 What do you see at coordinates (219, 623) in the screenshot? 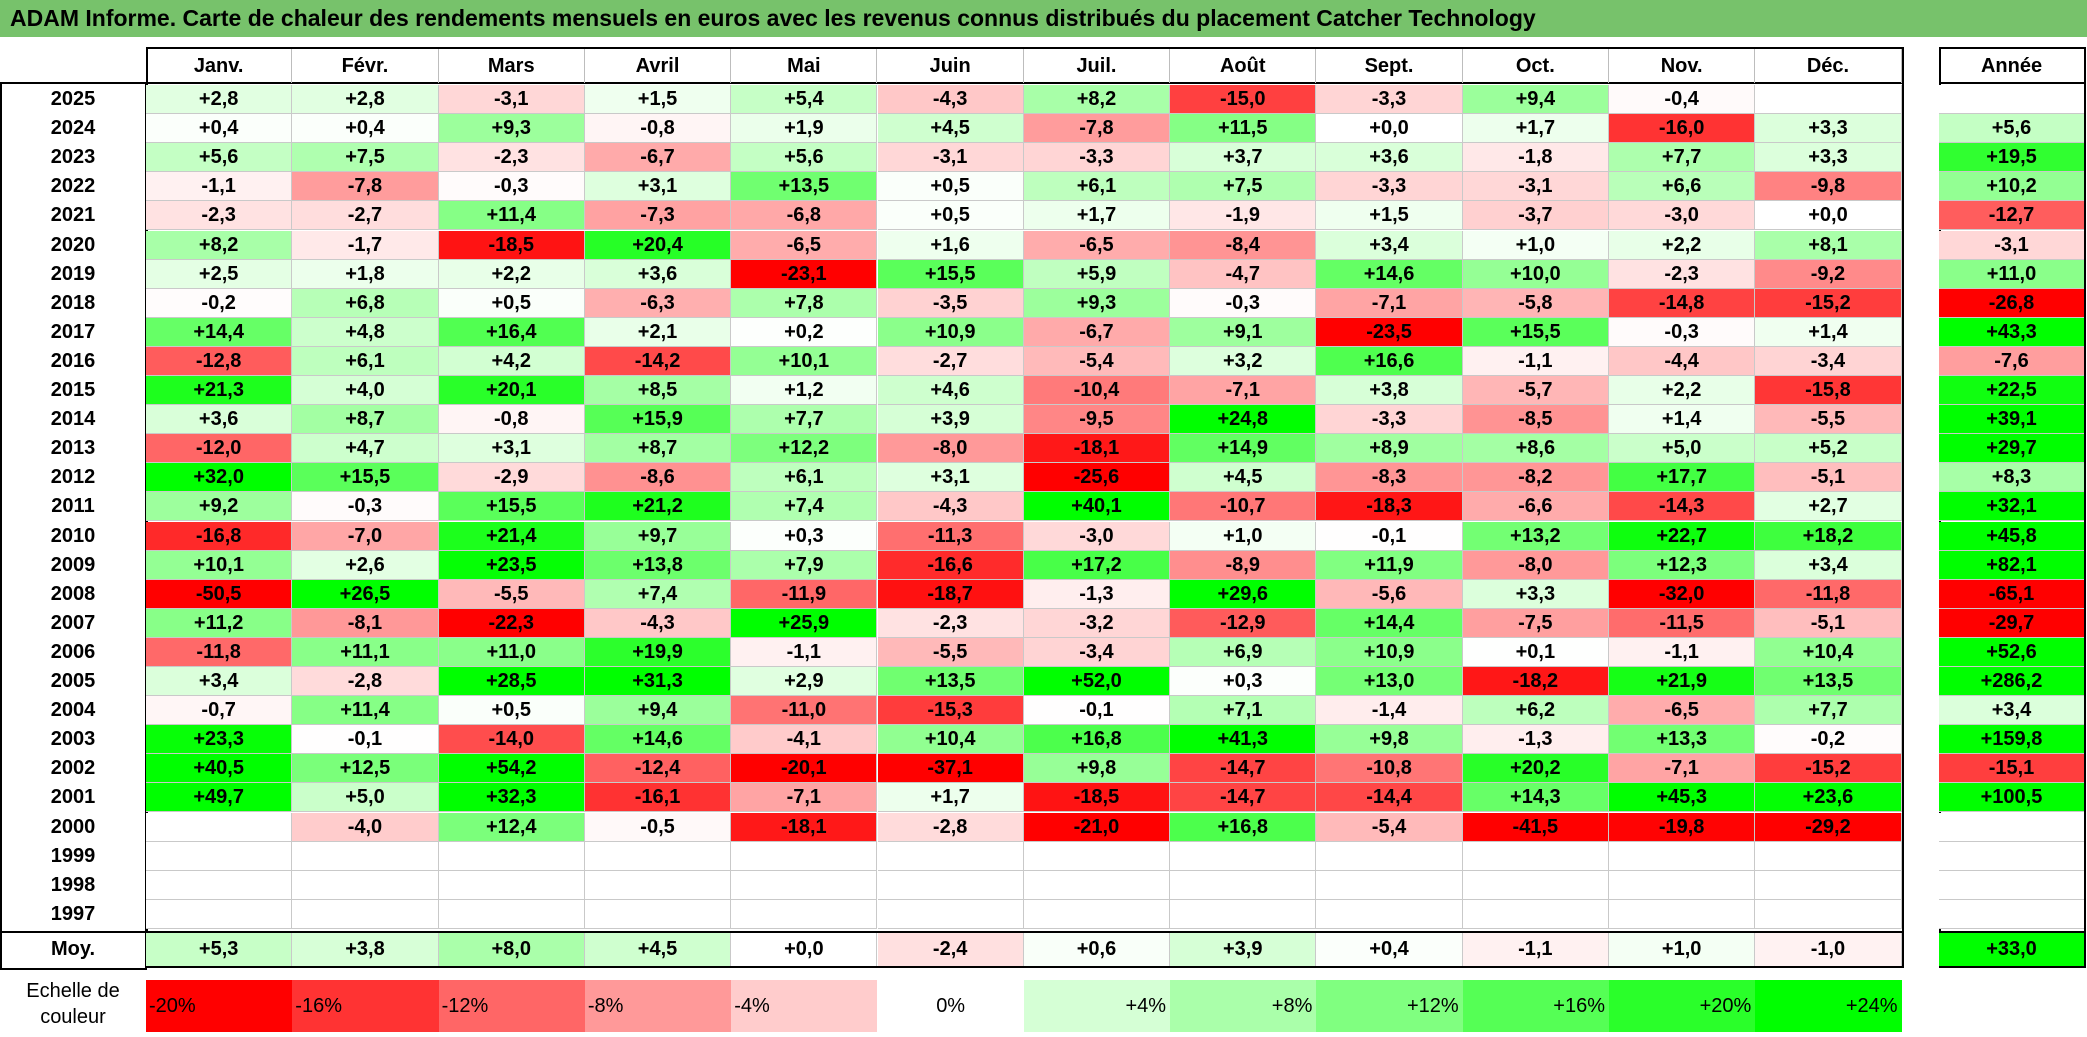
I see `heatmap-cell: +11,2` at bounding box center [219, 623].